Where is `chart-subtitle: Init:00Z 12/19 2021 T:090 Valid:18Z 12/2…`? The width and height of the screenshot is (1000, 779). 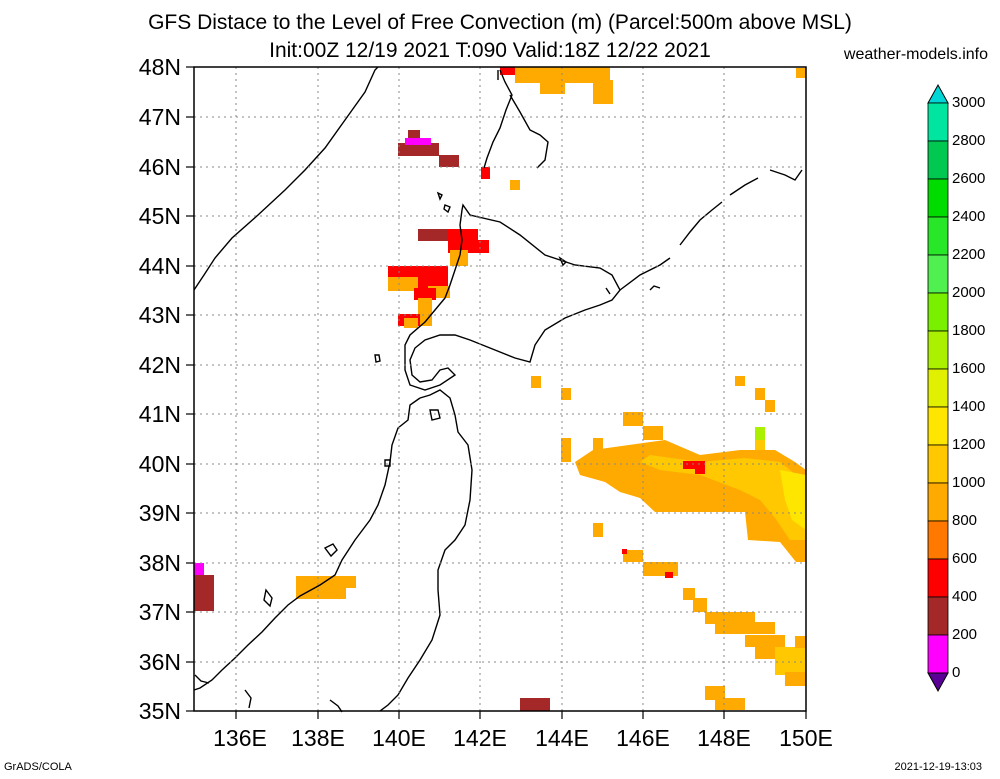
chart-subtitle: Init:00Z 12/19 2021 T:090 Valid:18Z 12/2… is located at coordinates (490, 50).